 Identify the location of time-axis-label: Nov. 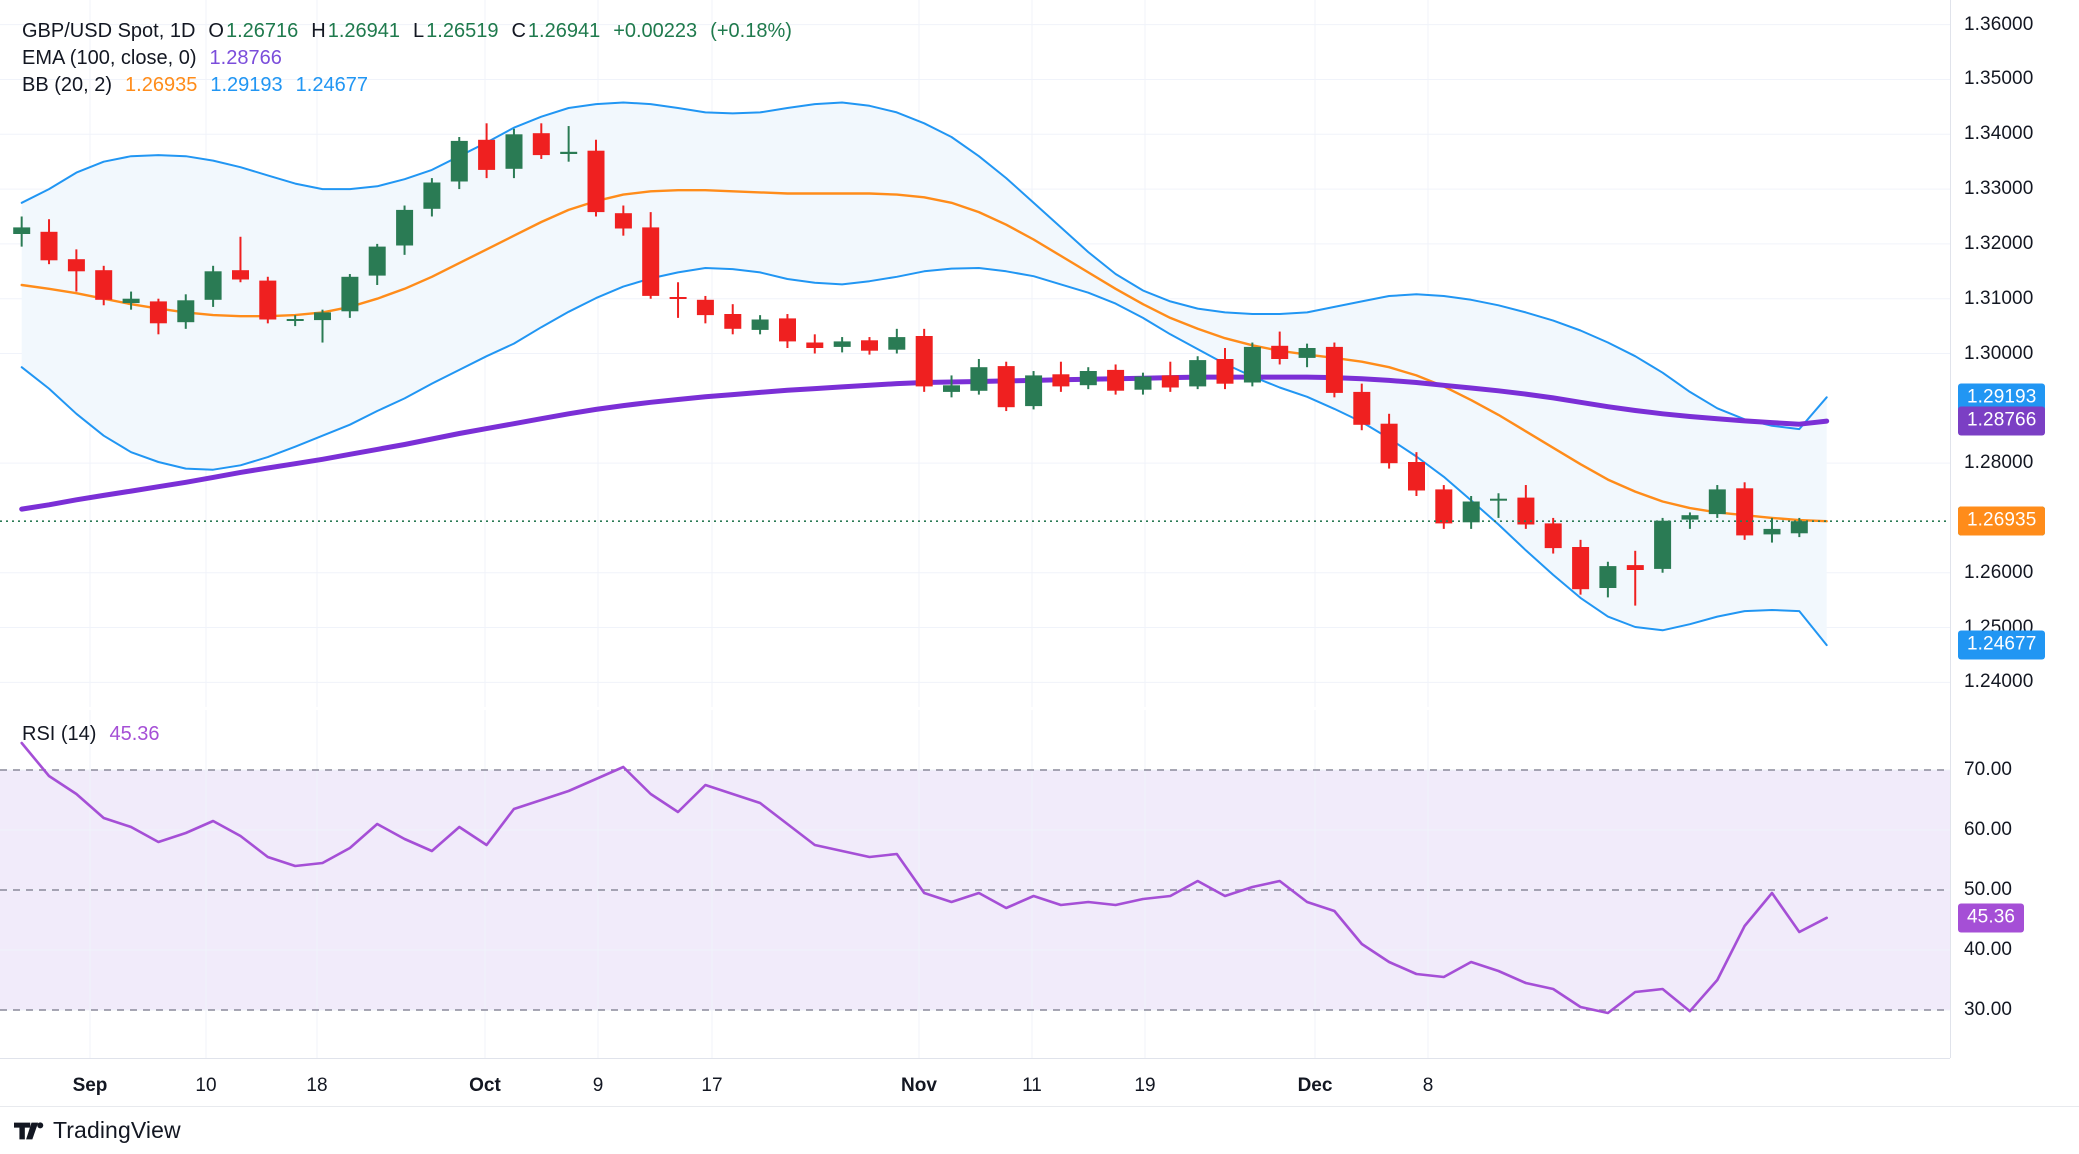
(919, 1085).